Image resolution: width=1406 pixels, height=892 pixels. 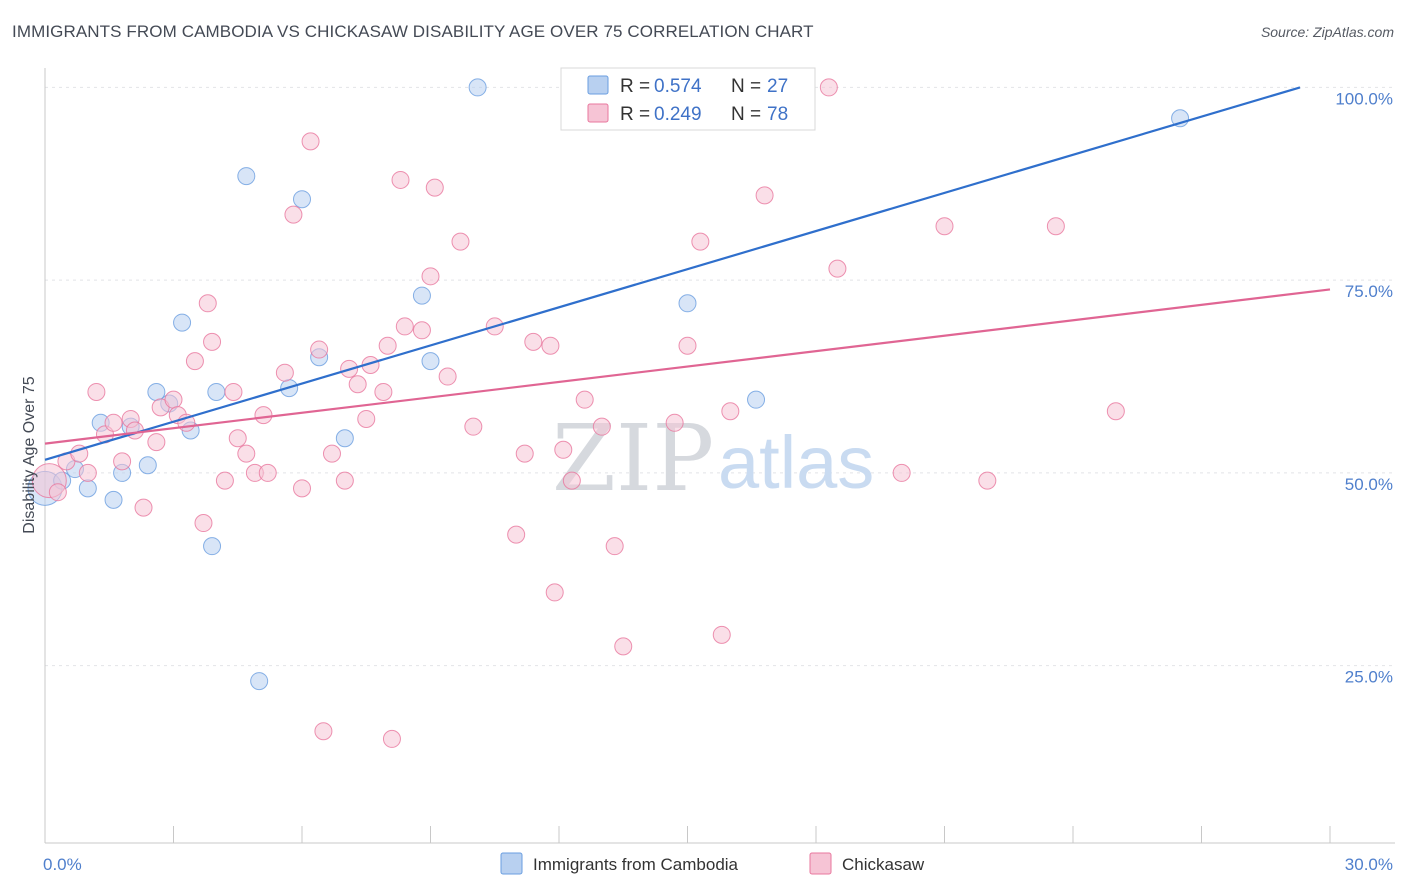 I want to click on legend-swatch-cambodia, so click(x=598, y=85).